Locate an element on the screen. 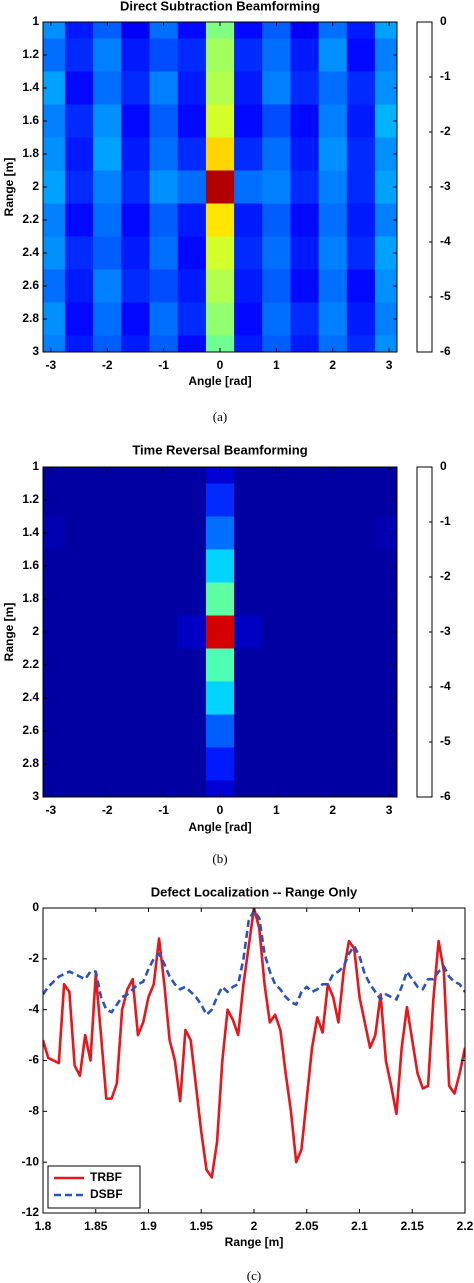  x-tick-label: 1.95 is located at coordinates (202, 1226).